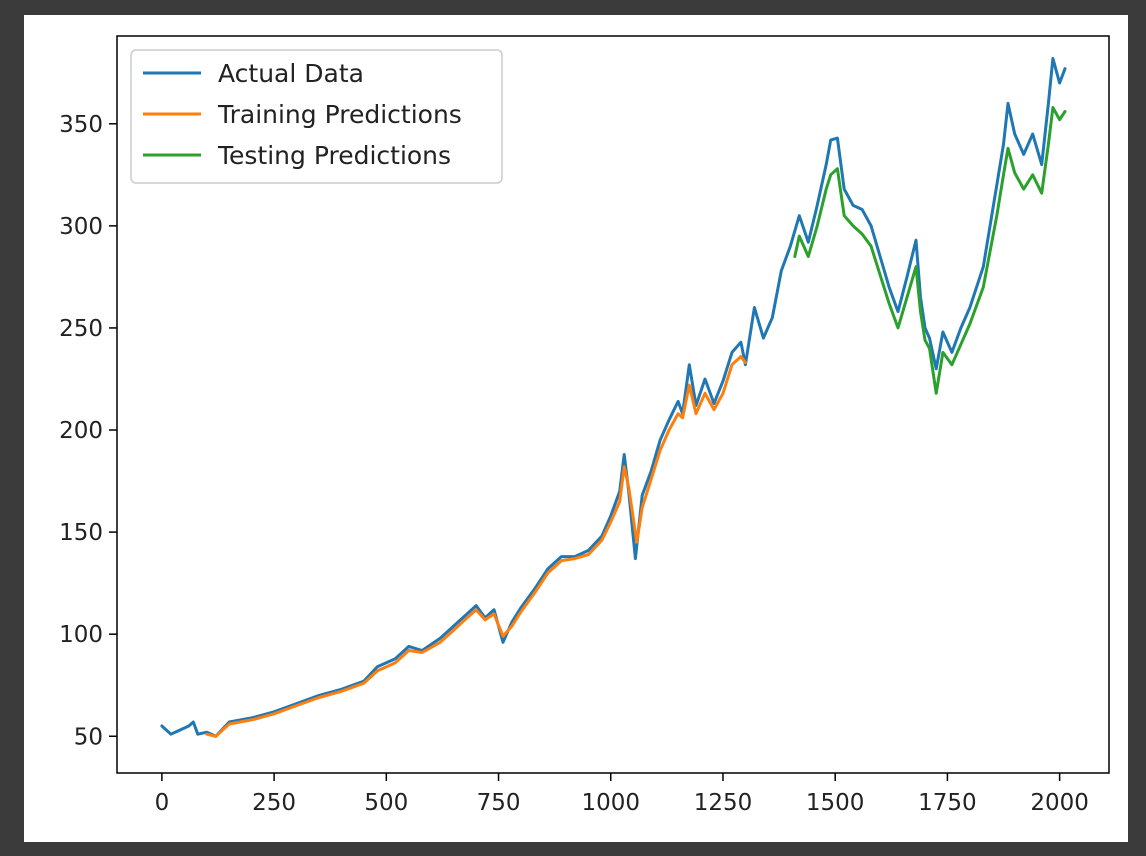 The width and height of the screenshot is (1146, 856). What do you see at coordinates (386, 803) in the screenshot?
I see `x-tick-label: 500` at bounding box center [386, 803].